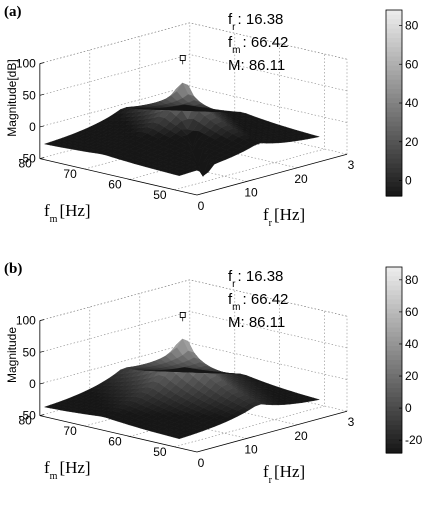  I want to click on fm-gridline, so click(249, 379).